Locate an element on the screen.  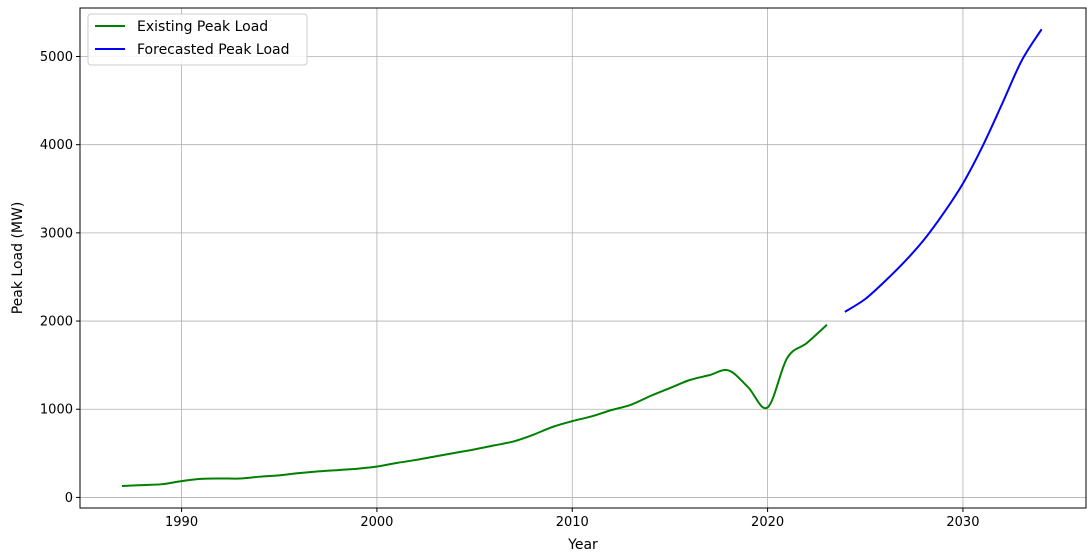
legend-label-existing: Existing Peak Load is located at coordinates (202, 27).